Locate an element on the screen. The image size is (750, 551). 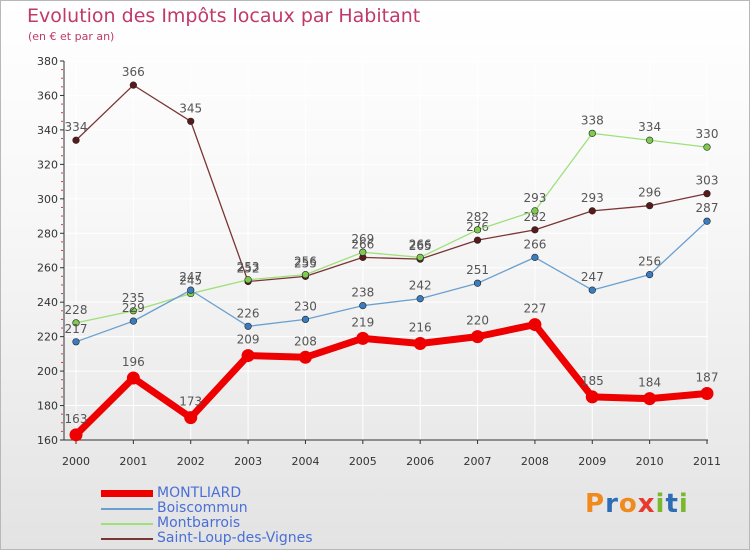
x-tick-label: 2007 is located at coordinates (478, 461).